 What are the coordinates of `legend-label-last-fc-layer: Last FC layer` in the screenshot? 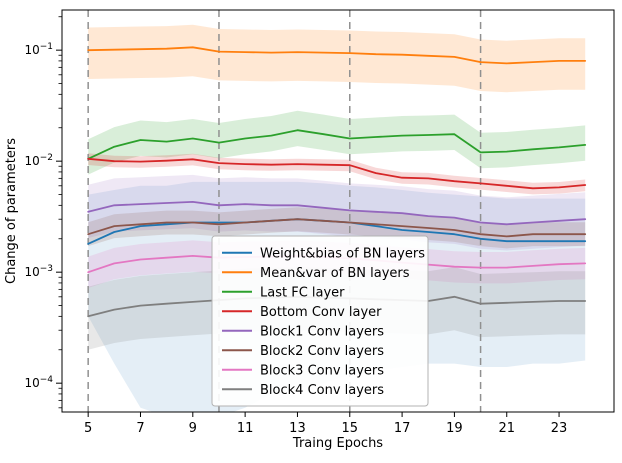 It's located at (302, 292).